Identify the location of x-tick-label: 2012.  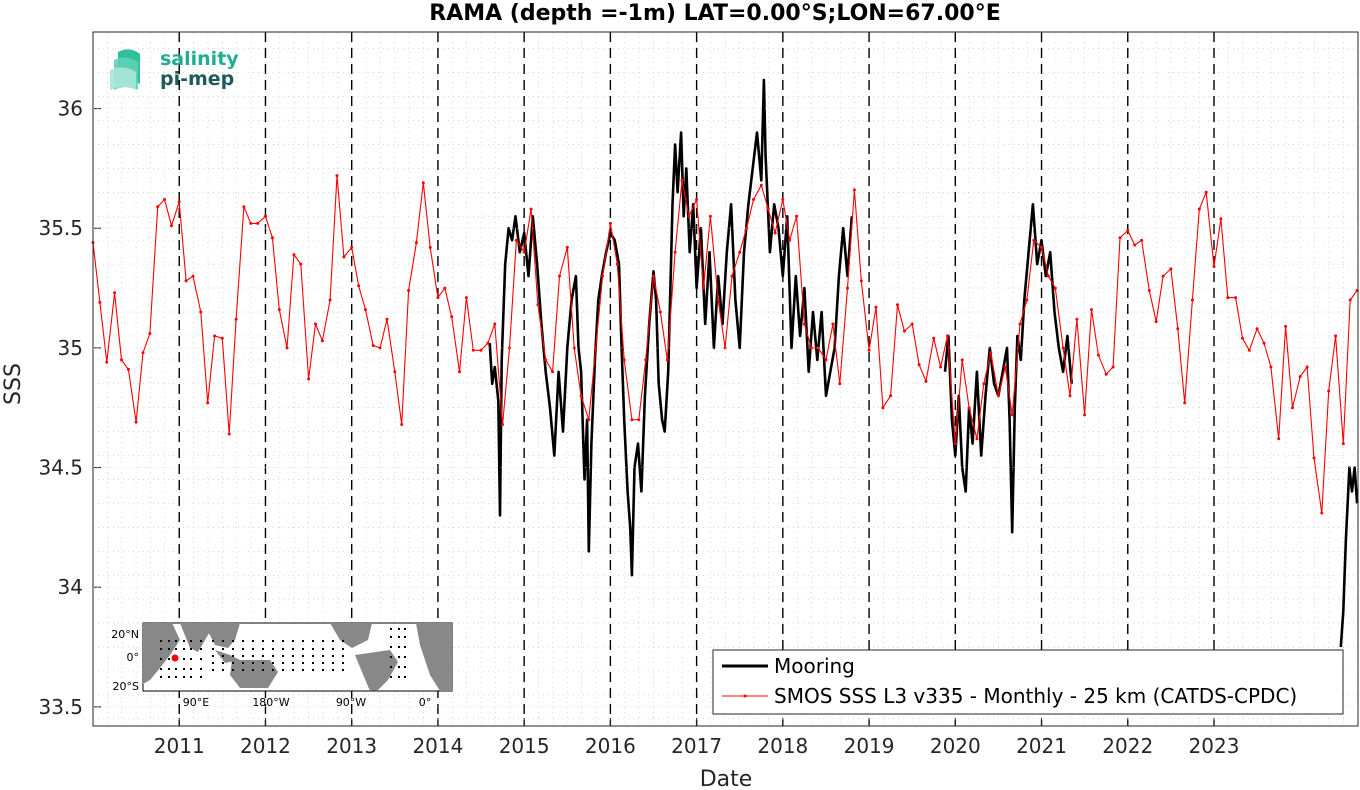
(265, 746).